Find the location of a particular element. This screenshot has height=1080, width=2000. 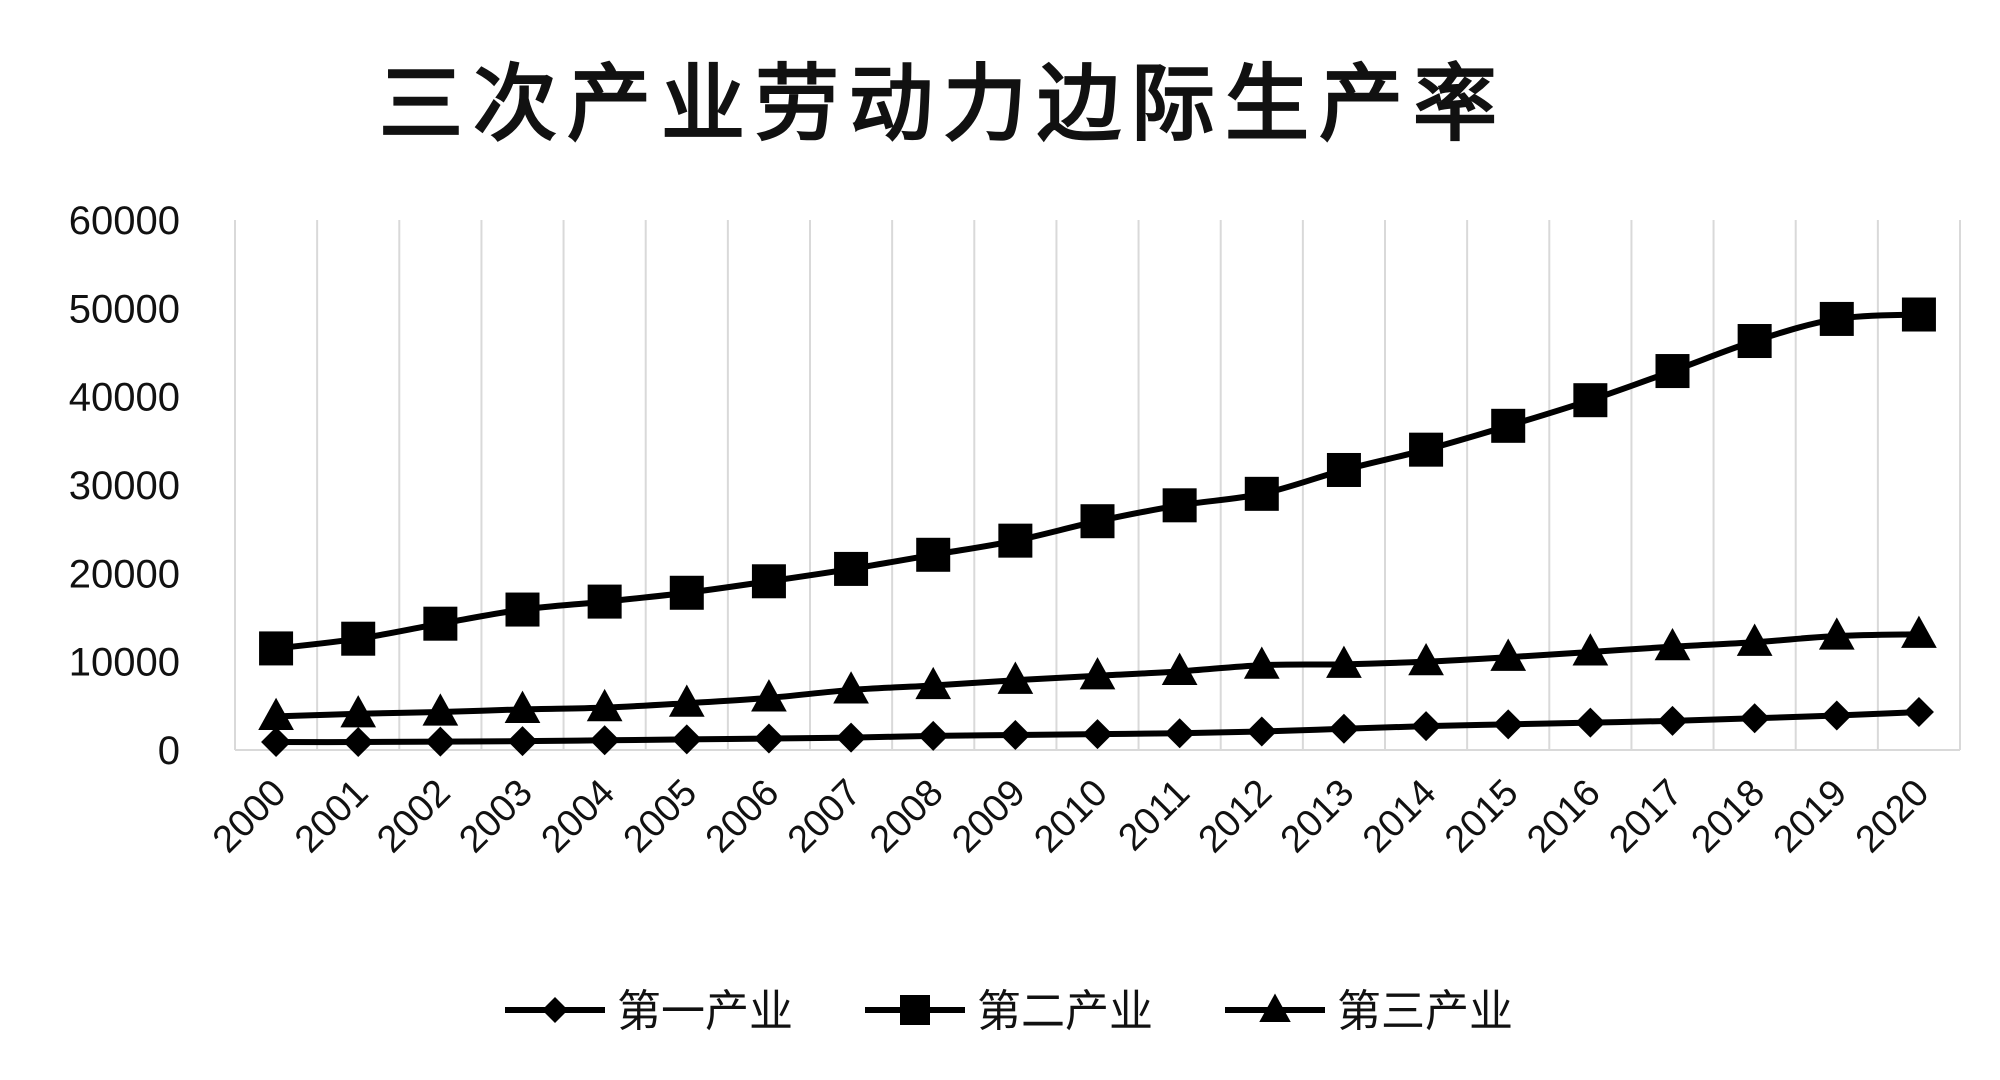

x-tick-label: 2012 is located at coordinates (1235, 816).